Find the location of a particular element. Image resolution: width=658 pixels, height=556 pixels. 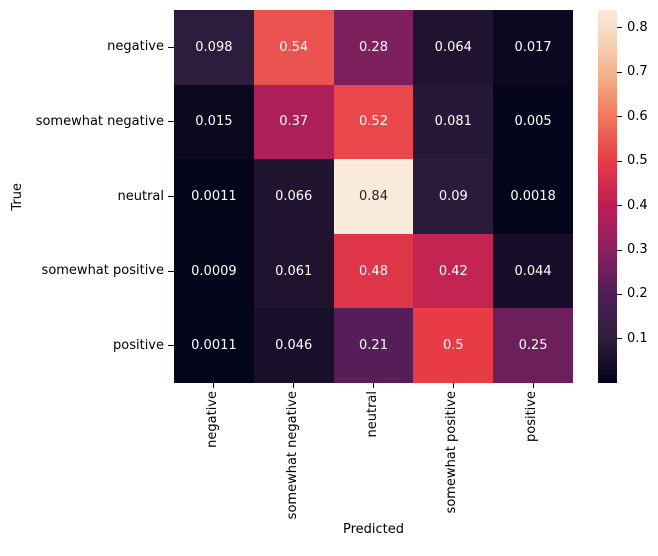

x-tick-label-text: negative is located at coordinates (212, 419).